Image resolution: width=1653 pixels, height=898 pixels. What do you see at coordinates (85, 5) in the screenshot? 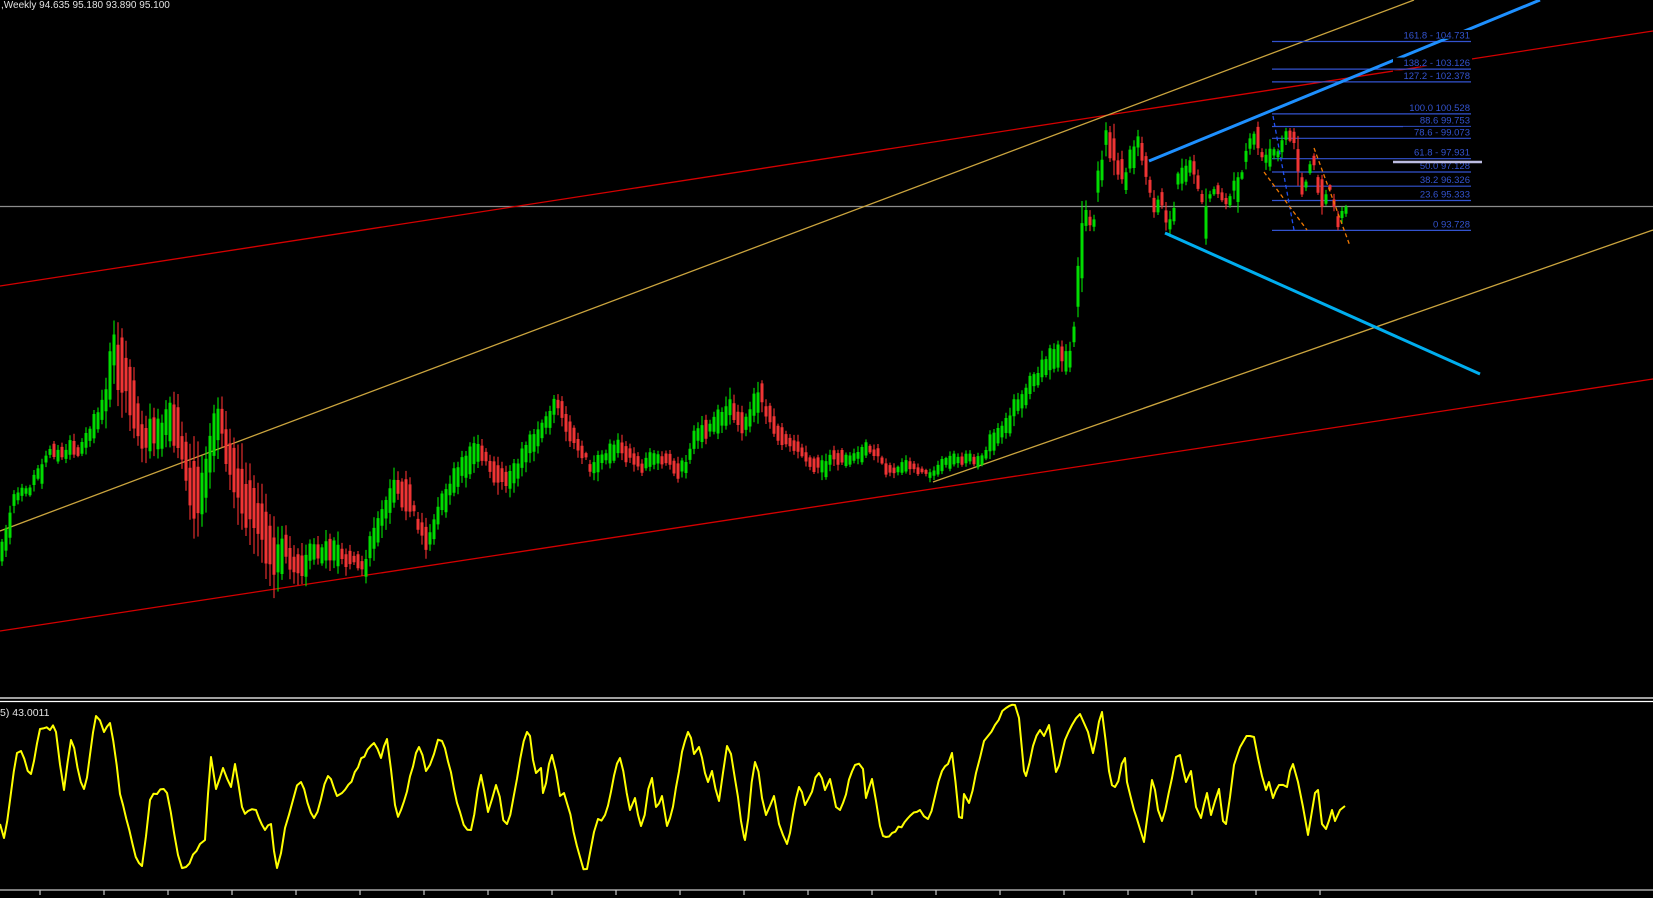
I see `svg-text:,Weekly 94.635 95.180 93.890: ,Weekly 94.635 95.180 93.890 95.100` at bounding box center [85, 5].